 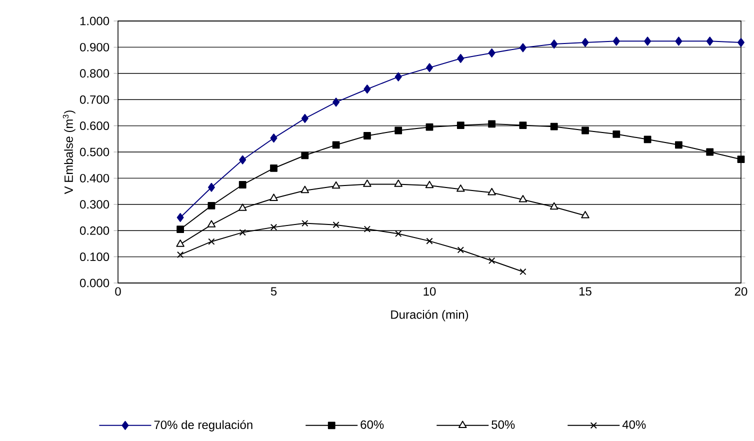 What do you see at coordinates (95, 230) in the screenshot?
I see `y-tick-label: 0.200` at bounding box center [95, 230].